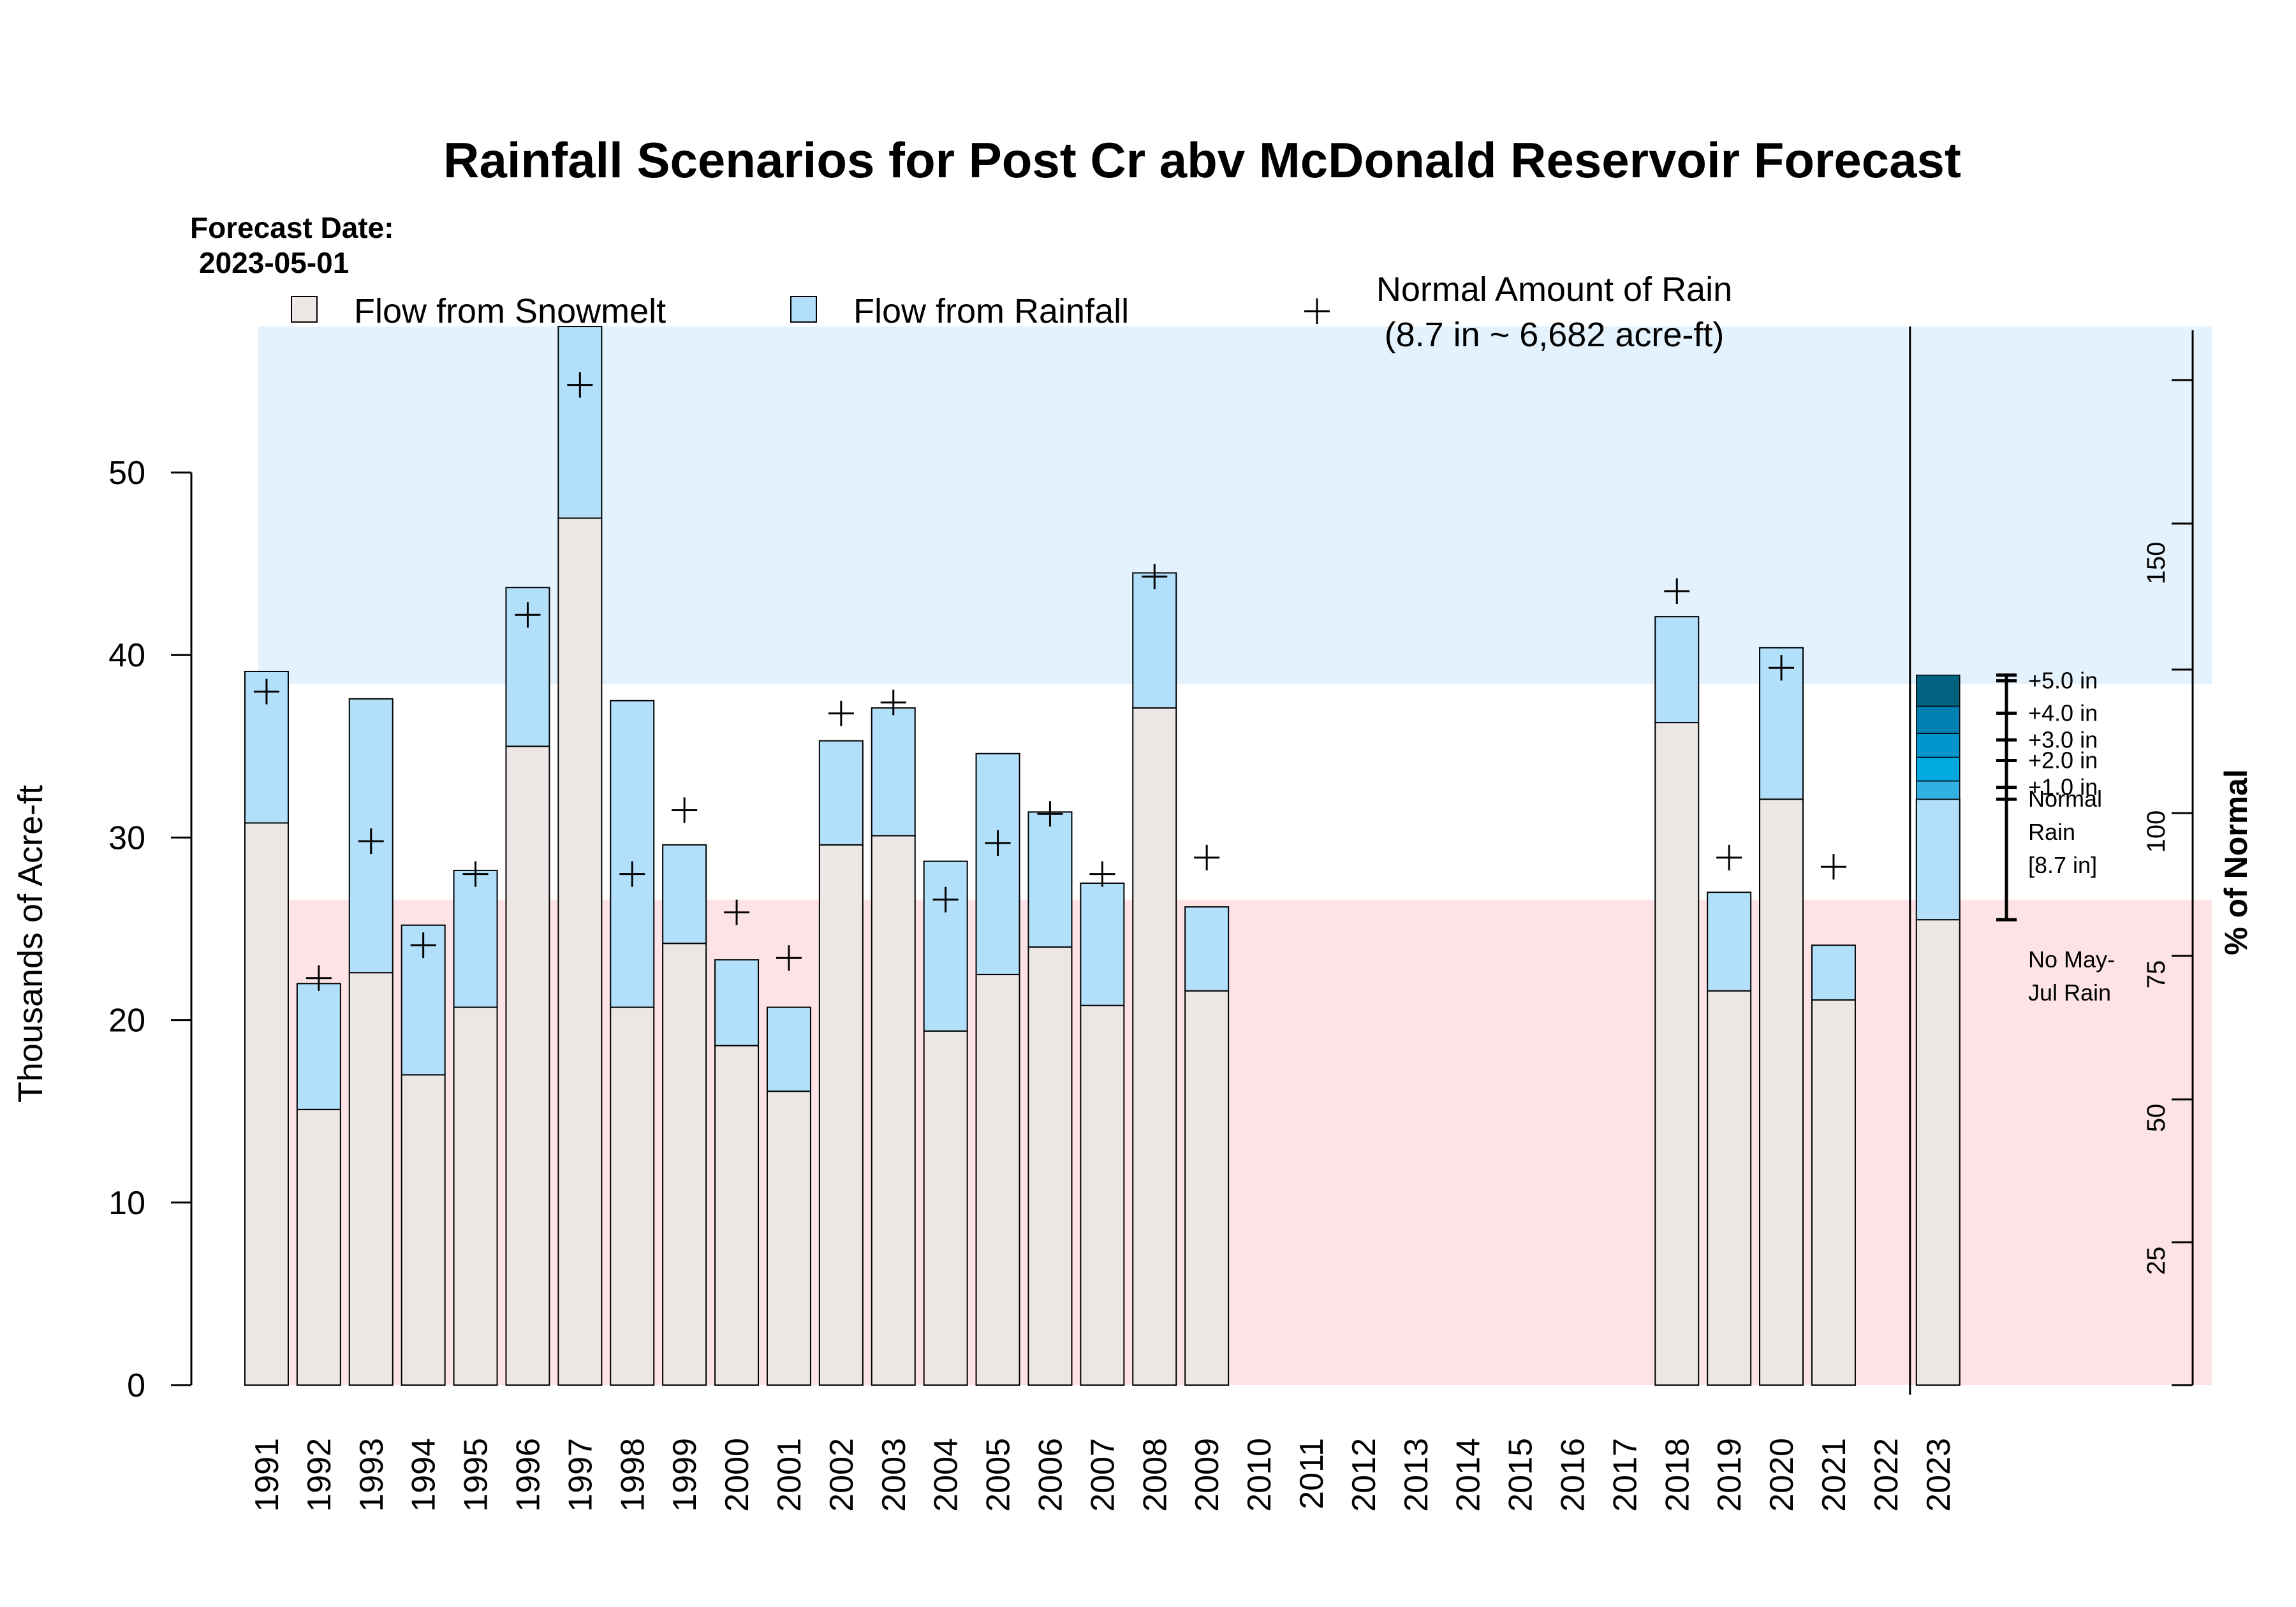  I want to click on bar-rainfall-1995, so click(475, 938).